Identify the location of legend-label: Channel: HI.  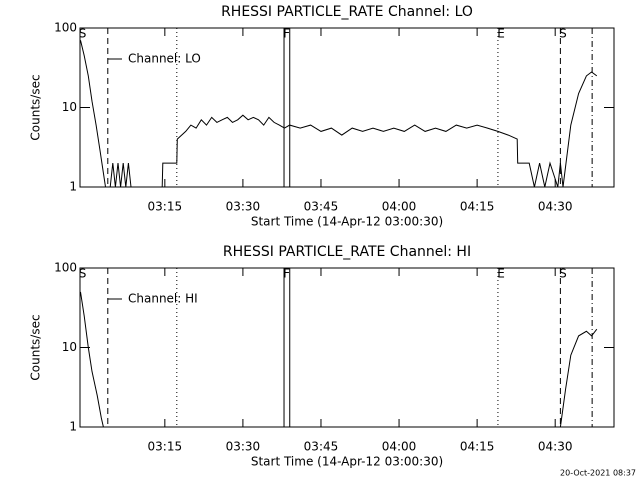
(163, 299).